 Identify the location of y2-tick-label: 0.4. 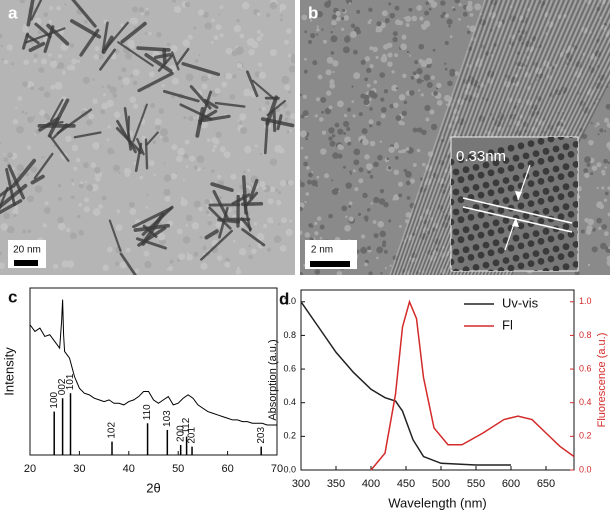
(585, 402).